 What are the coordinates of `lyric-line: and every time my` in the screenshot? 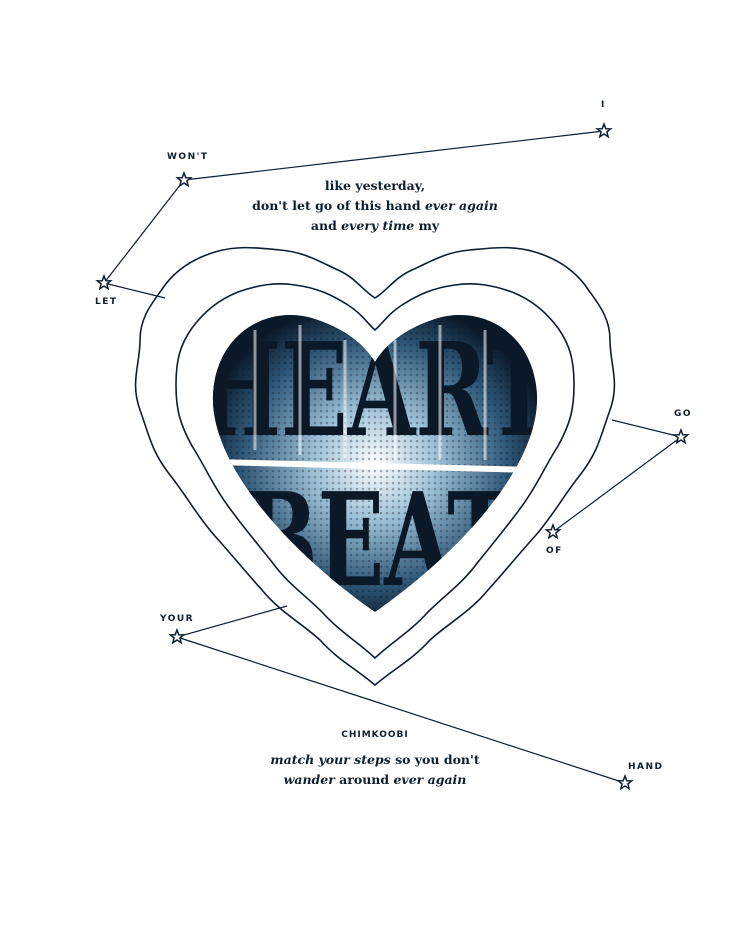 It's located at (375, 226).